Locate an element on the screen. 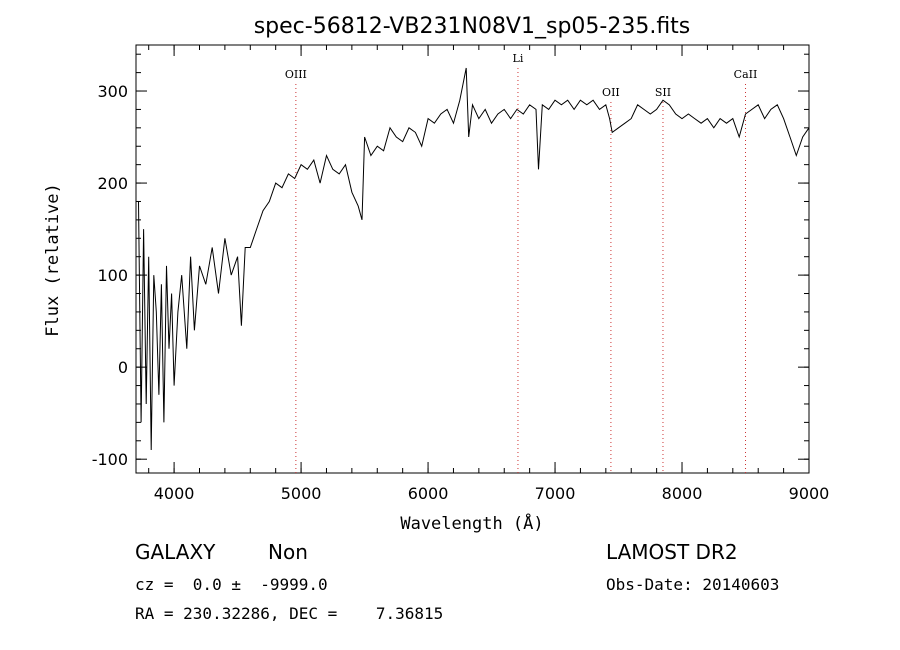 Image resolution: width=900 pixels, height=650 pixels. chart-title: spec-56812-VB231N08V1_sp05-235.fits is located at coordinates (472, 26).